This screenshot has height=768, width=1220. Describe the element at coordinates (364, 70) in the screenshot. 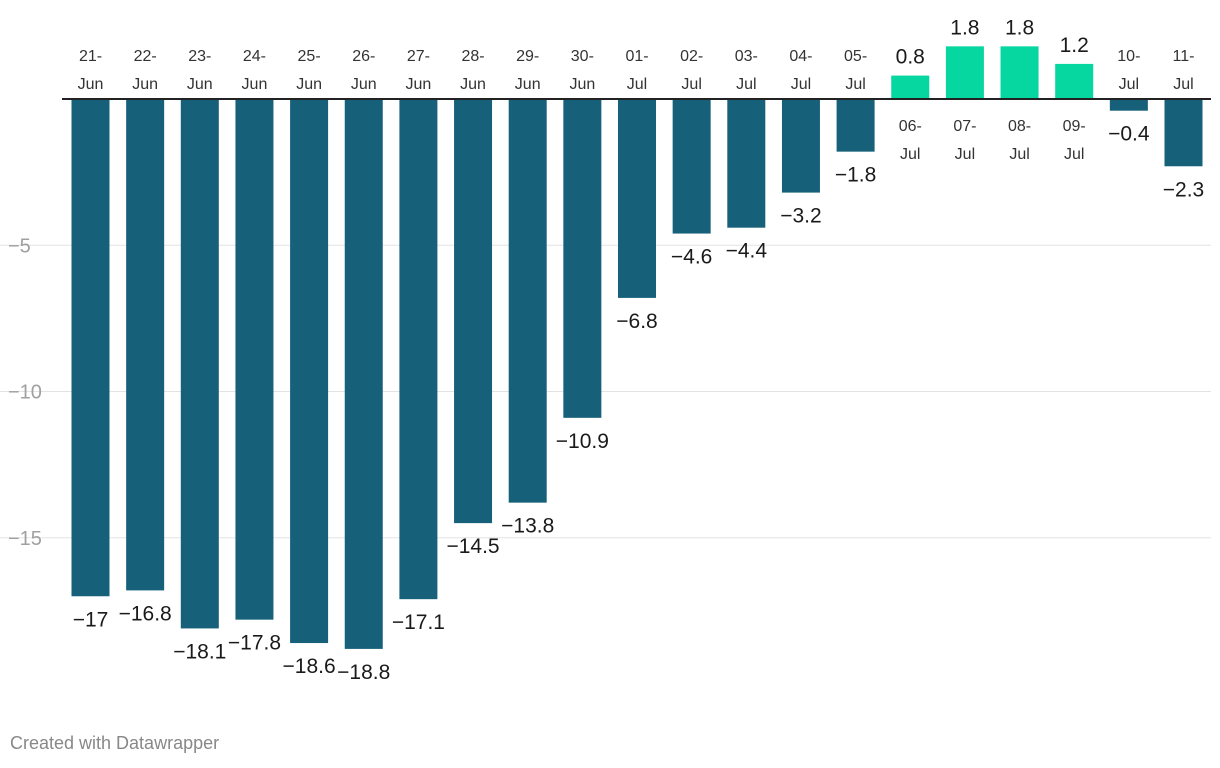

I see `category-label: 26-Jun` at that location.